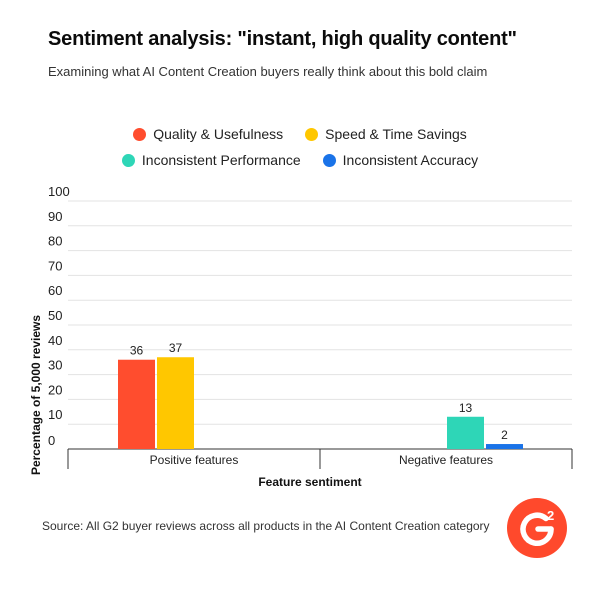 The width and height of the screenshot is (600, 600). What do you see at coordinates (128, 160) in the screenshot?
I see `legend-swatch-performance` at bounding box center [128, 160].